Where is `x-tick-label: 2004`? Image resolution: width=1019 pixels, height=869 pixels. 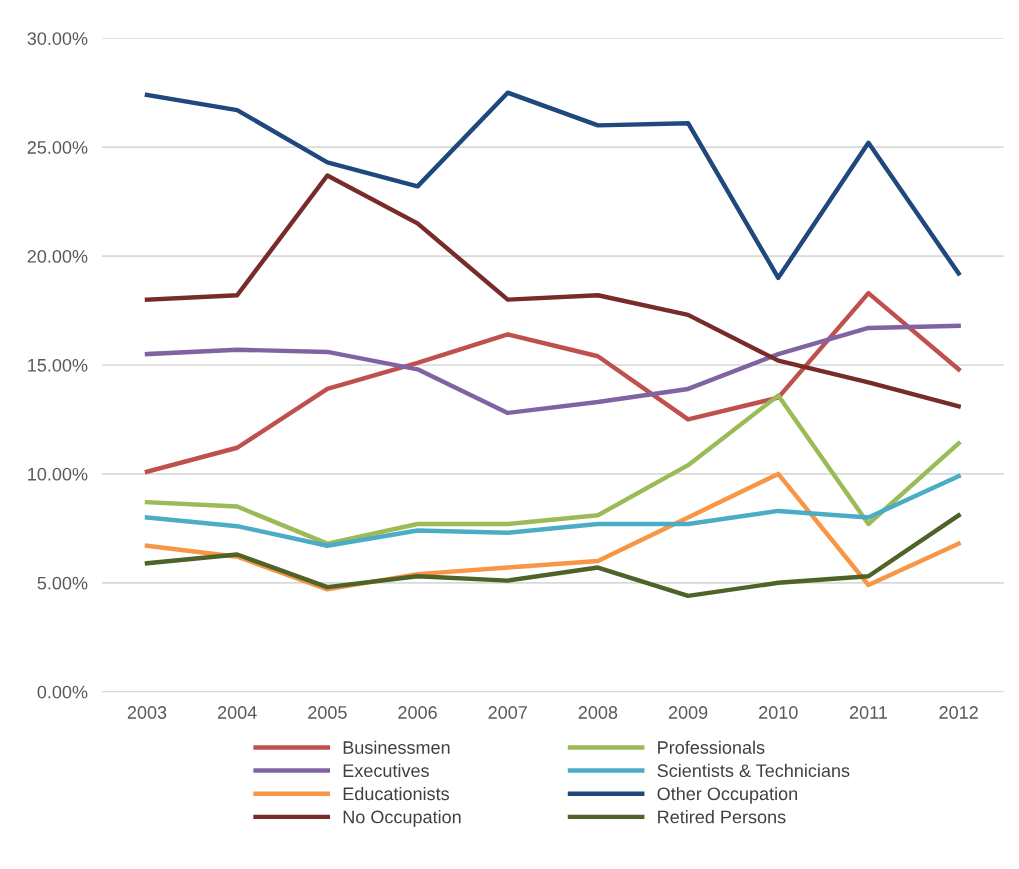 x-tick-label: 2004 is located at coordinates (237, 712).